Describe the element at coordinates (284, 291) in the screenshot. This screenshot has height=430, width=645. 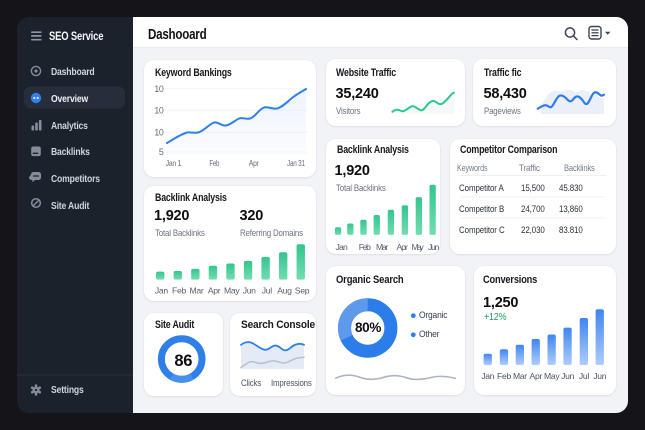
I see `svg-text: Aug` at that location.